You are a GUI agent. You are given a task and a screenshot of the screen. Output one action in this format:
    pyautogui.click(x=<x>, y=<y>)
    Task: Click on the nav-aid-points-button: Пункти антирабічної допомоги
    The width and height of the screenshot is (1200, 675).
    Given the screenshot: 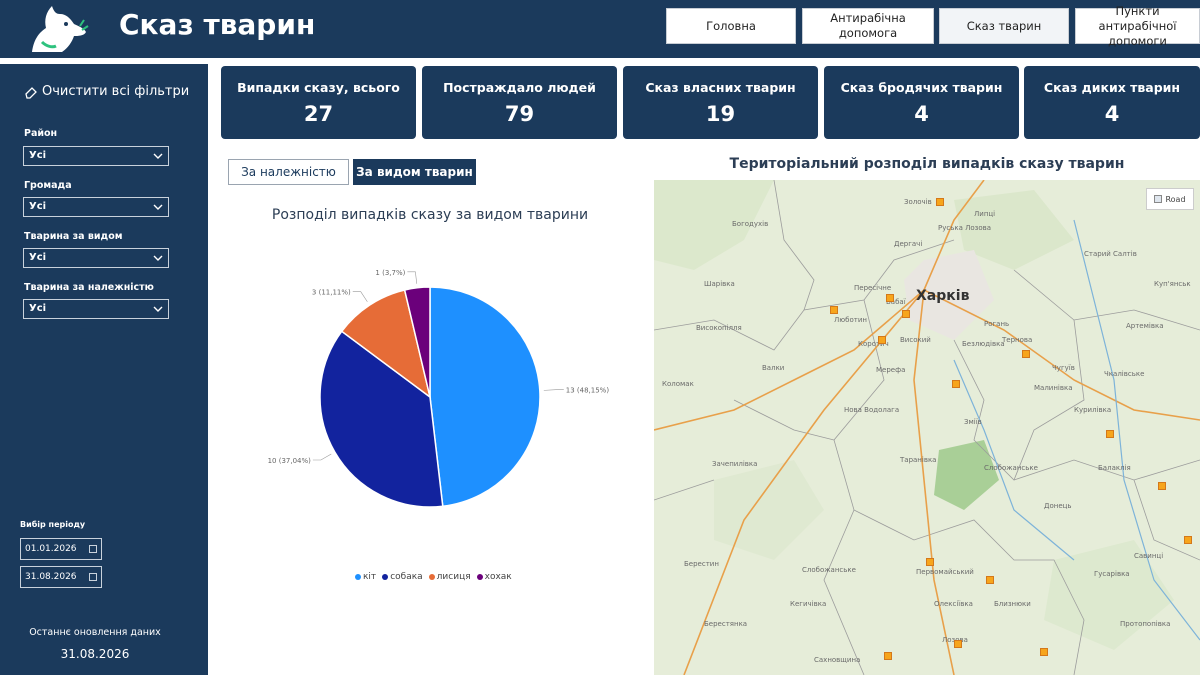 What is the action you would take?
    pyautogui.click(x=1137, y=26)
    